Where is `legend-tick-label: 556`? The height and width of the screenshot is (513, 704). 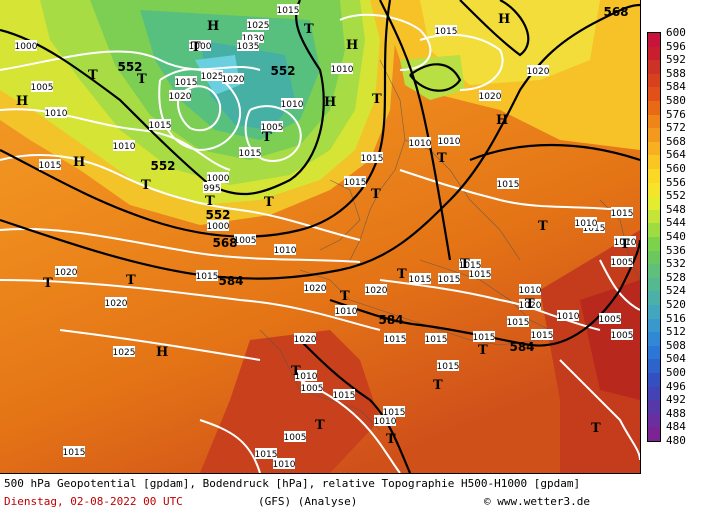 legend-tick-label: 556 is located at coordinates (676, 182).